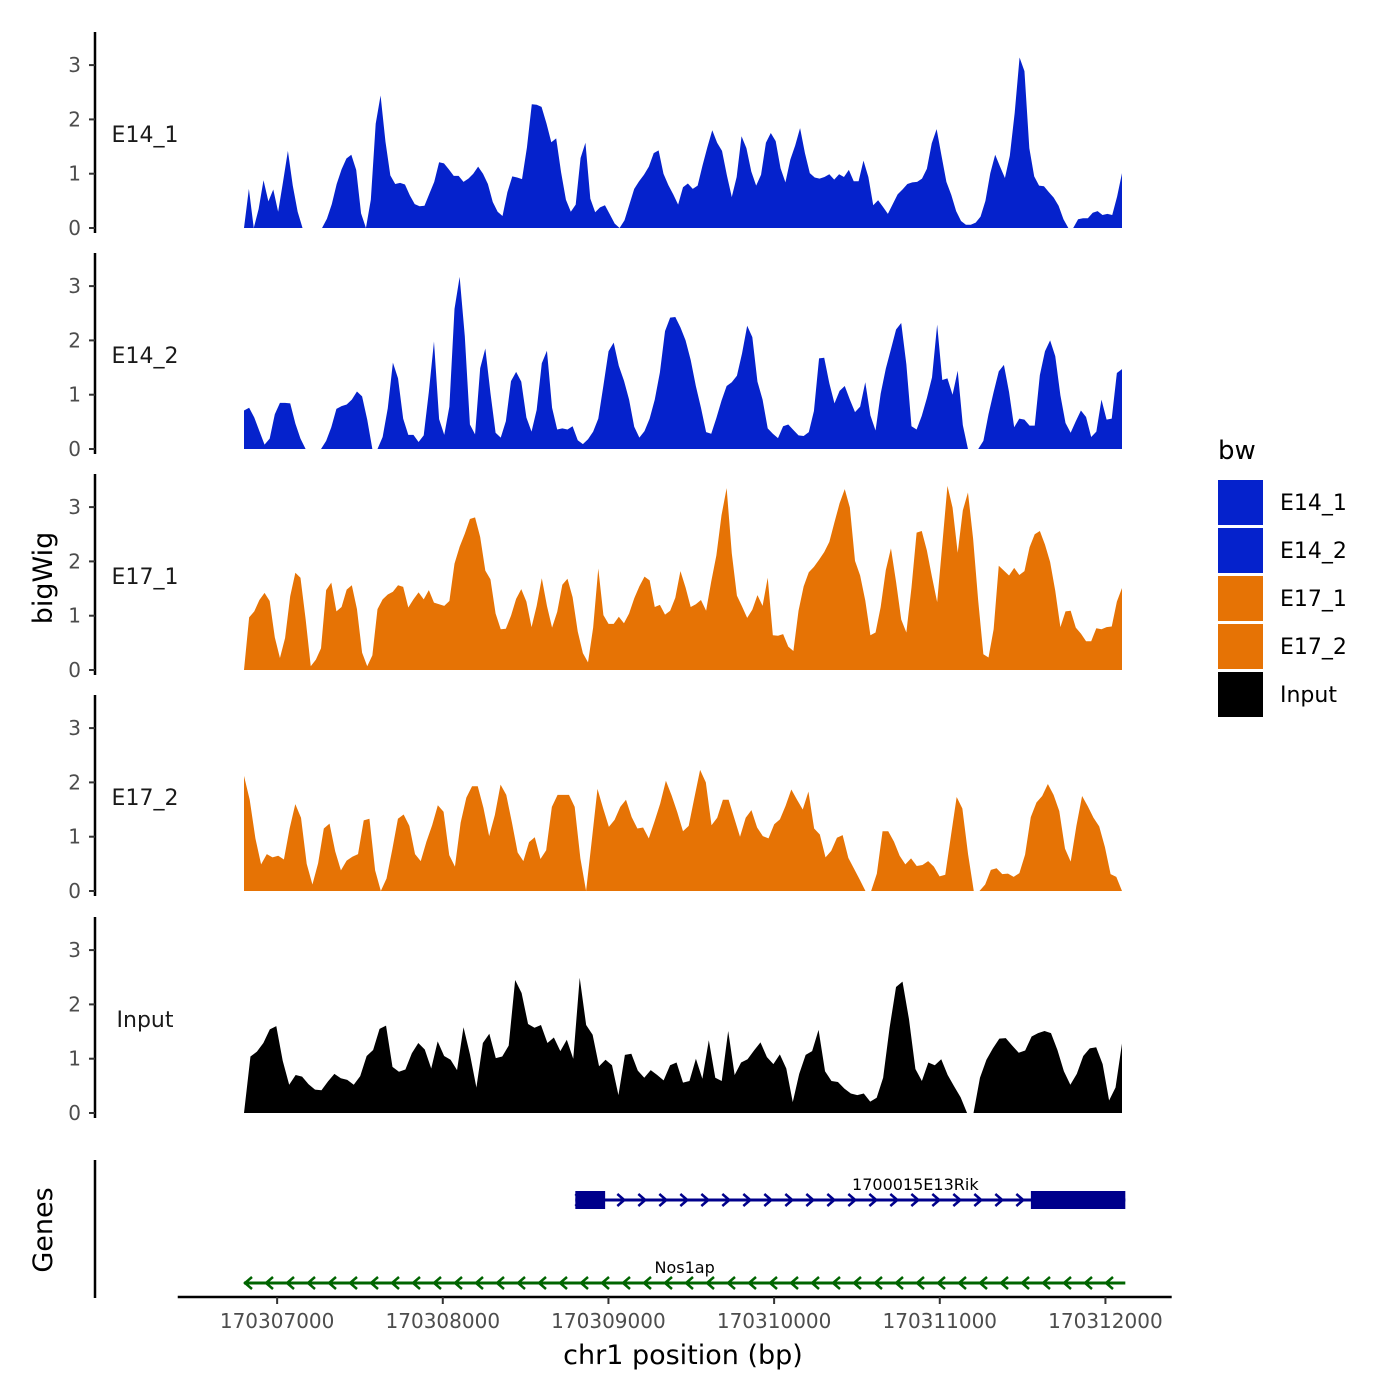 This screenshot has width=1400, height=1400. What do you see at coordinates (1282, 598) in the screenshot?
I see `legend-items: E14_1 E14_2 E17_1 E17_2 Input` at bounding box center [1282, 598].